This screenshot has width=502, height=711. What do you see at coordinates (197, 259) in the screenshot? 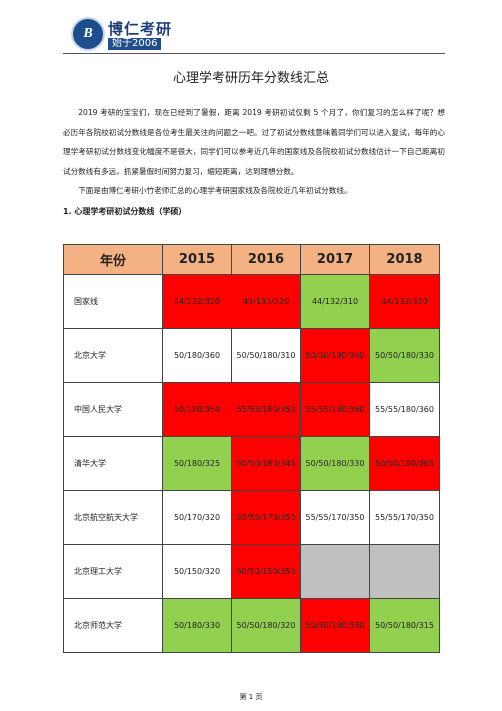
I see `header-cell: 2015` at bounding box center [197, 259].